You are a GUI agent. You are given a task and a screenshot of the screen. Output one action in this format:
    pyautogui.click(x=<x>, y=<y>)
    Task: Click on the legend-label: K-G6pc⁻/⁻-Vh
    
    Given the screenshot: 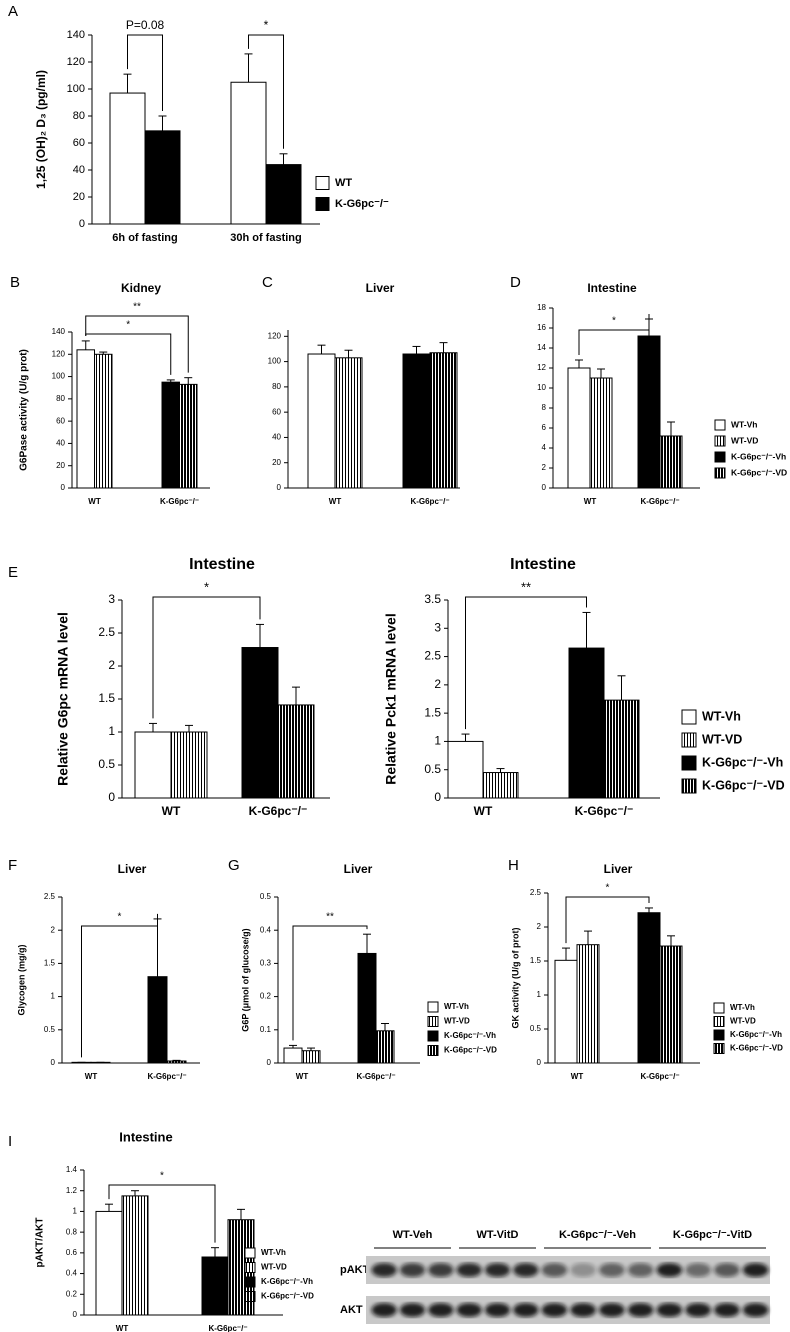 What is the action you would take?
    pyautogui.click(x=287, y=1281)
    